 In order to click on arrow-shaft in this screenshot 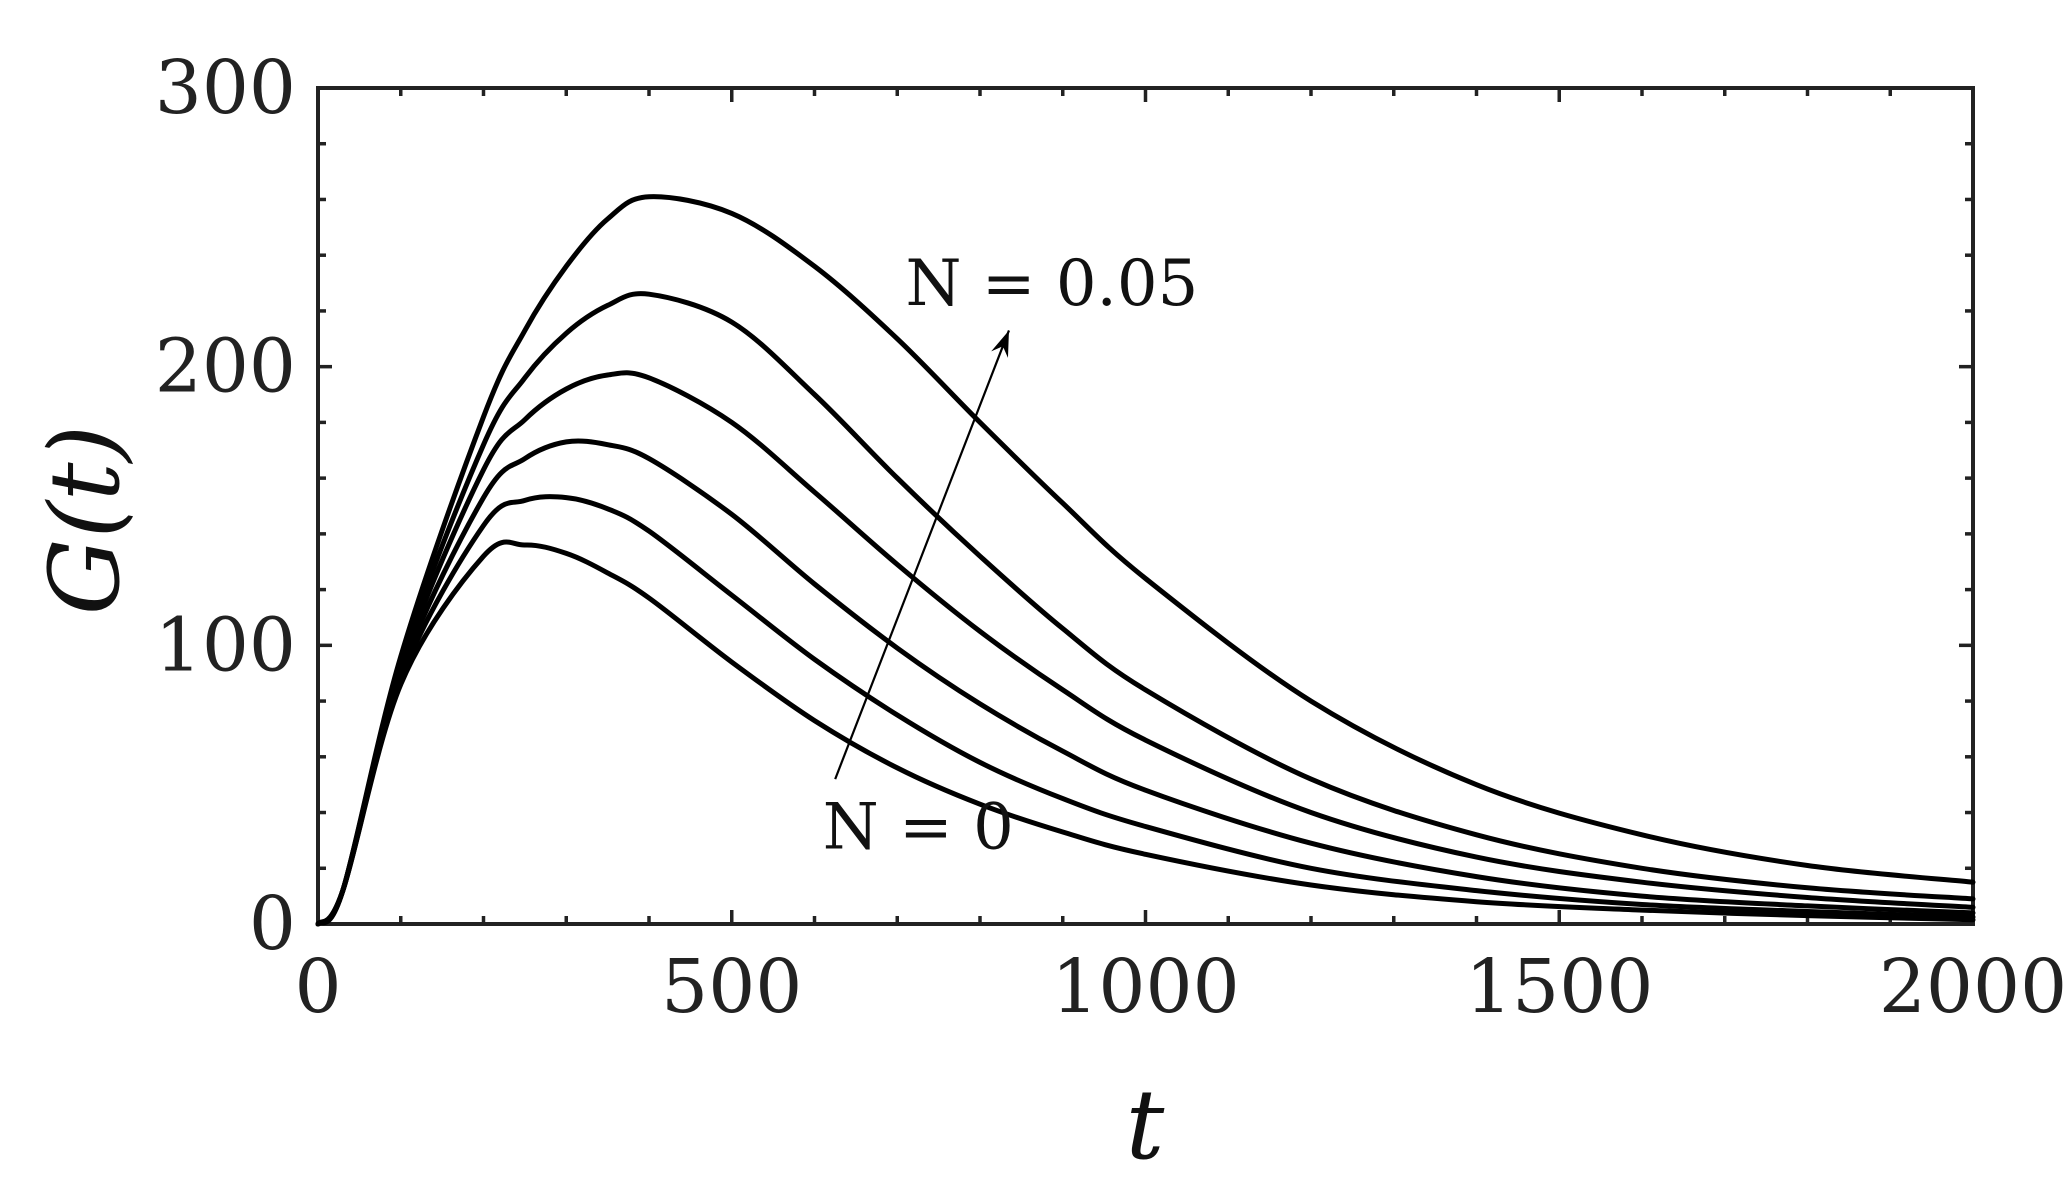, I will do `click(922, 555)`.